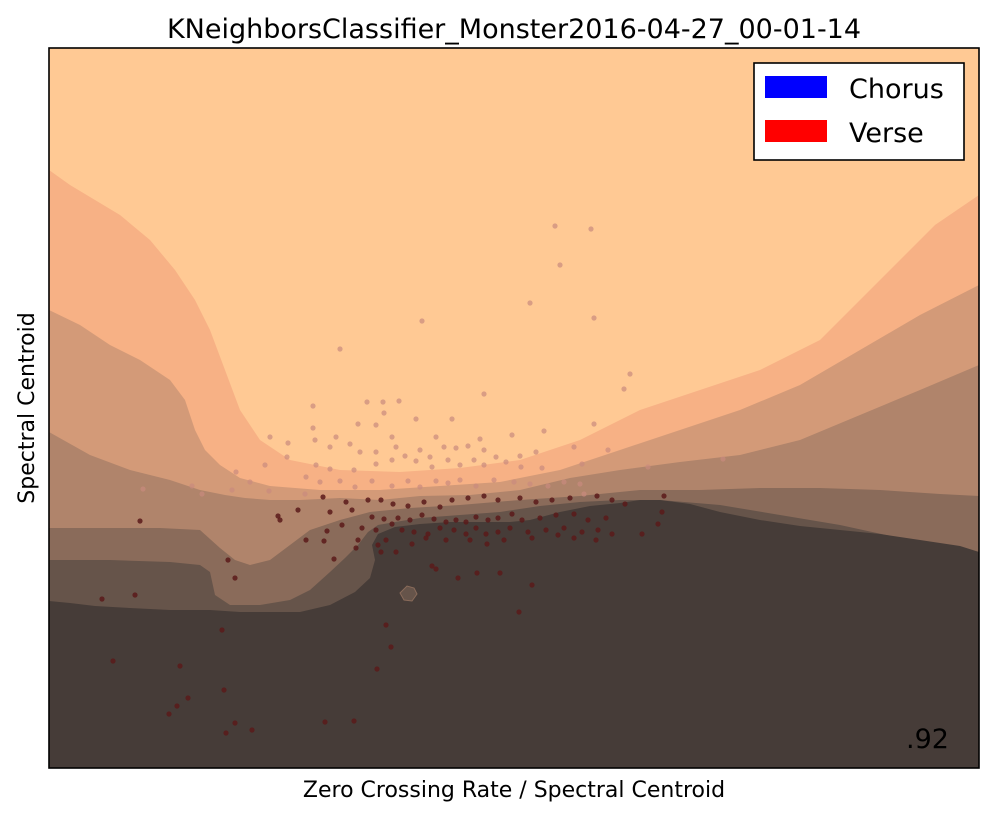 Image resolution: width=994 pixels, height=817 pixels. What do you see at coordinates (408, 593) in the screenshot?
I see `decision-region-island` at bounding box center [408, 593].